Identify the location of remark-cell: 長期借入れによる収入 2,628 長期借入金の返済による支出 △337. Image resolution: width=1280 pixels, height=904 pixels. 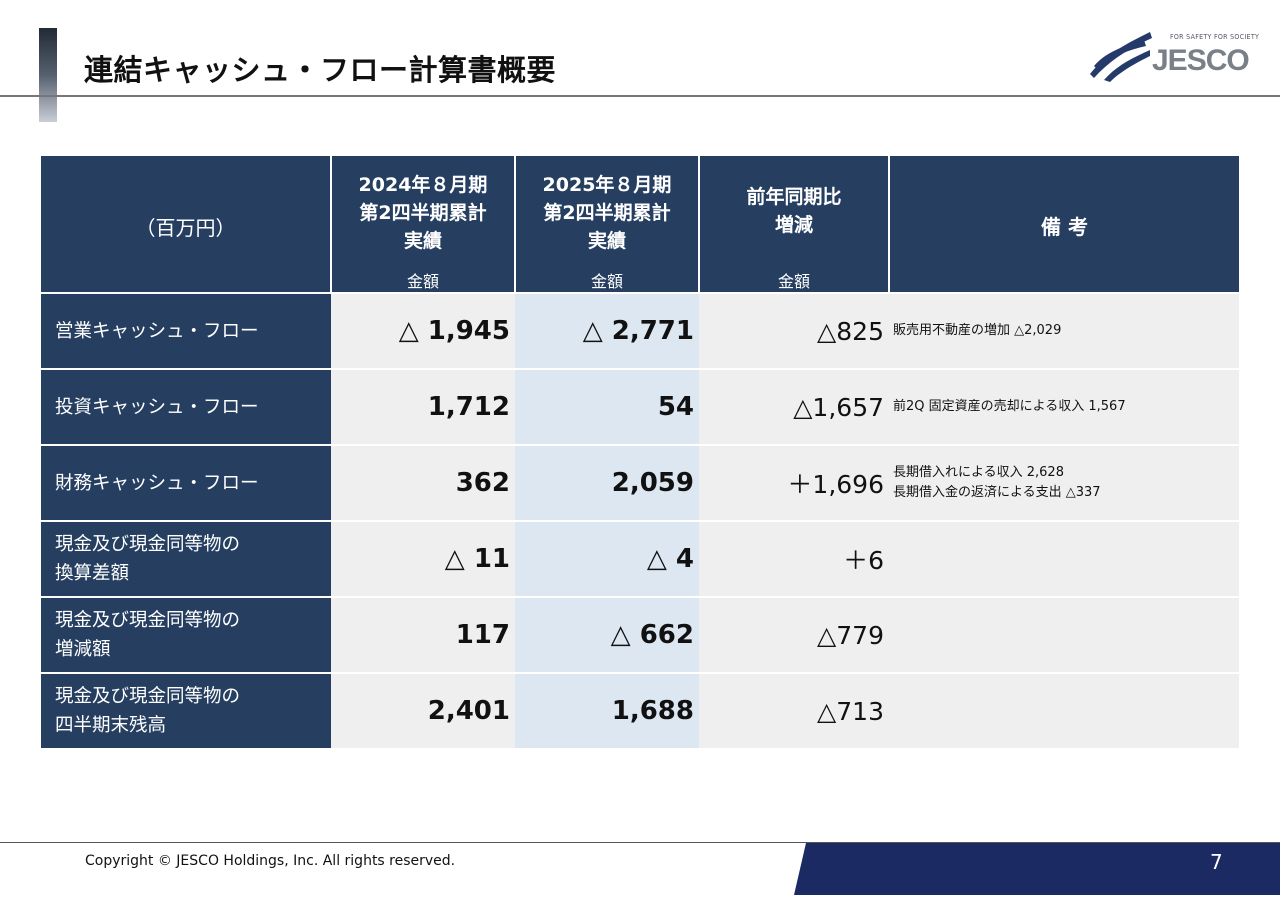
(1064, 483).